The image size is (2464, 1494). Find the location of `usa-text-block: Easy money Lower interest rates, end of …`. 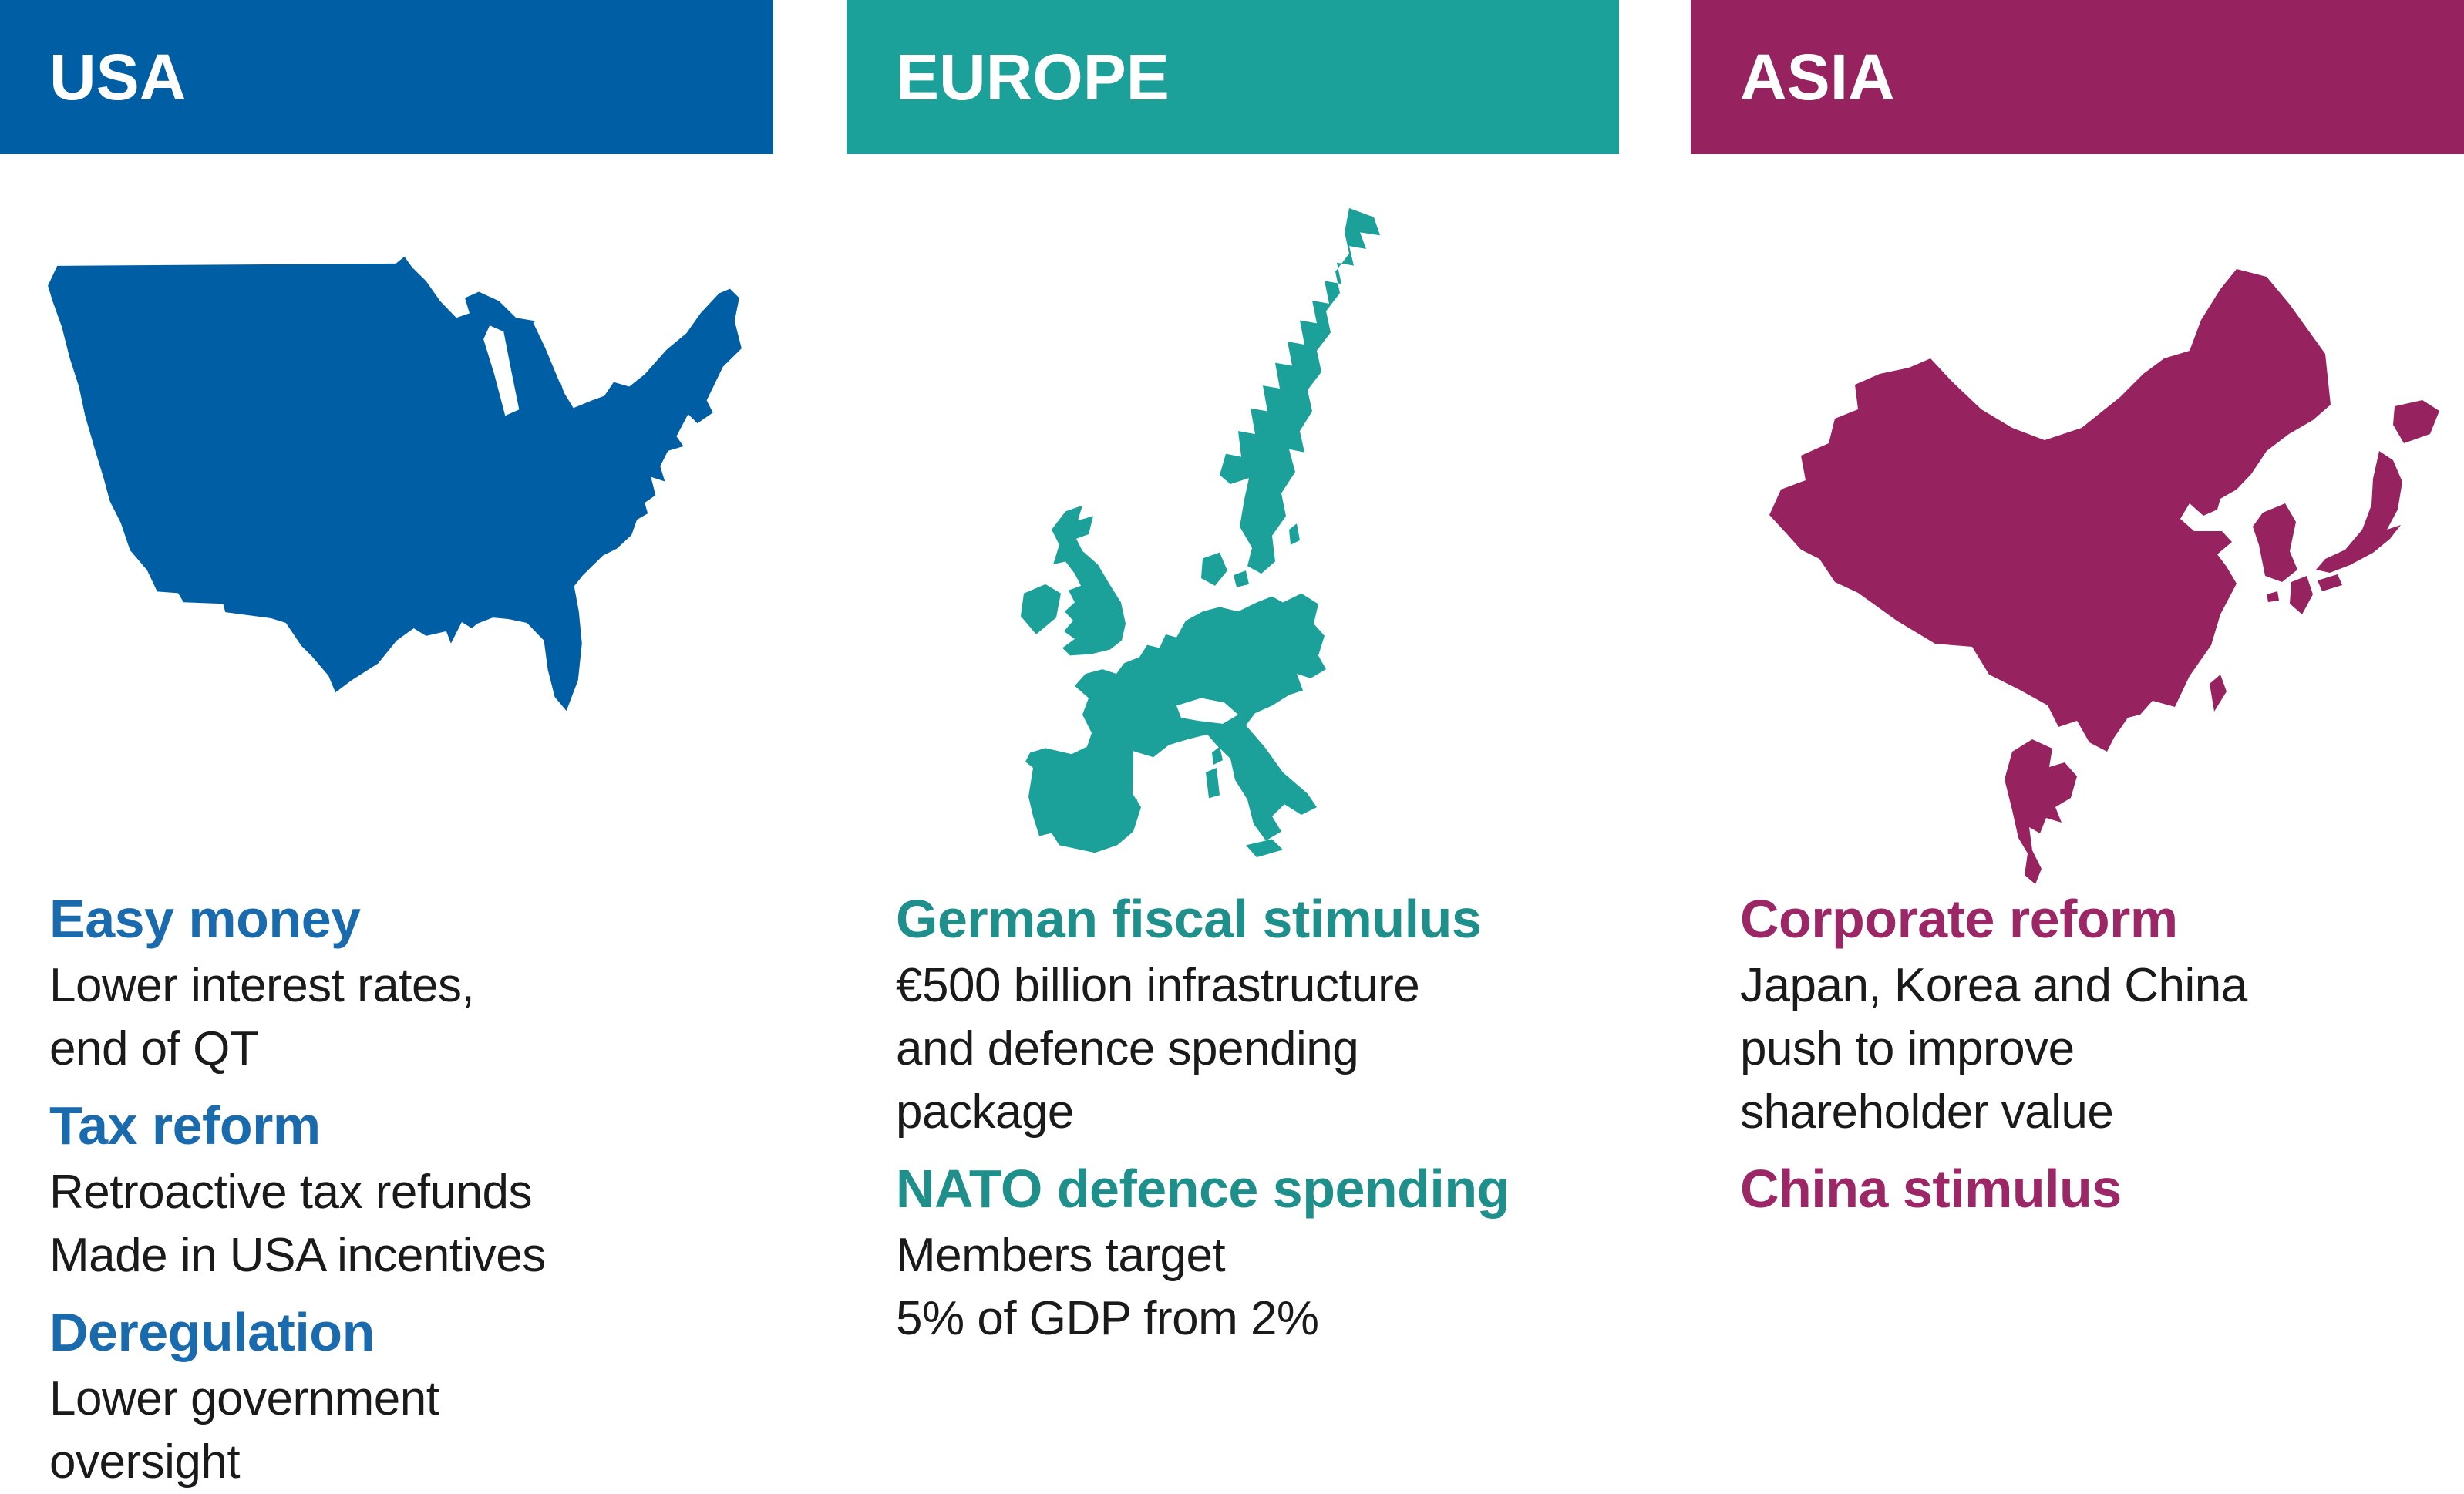

usa-text-block: Easy money Lower interest rates, end of … is located at coordinates (407, 1188).